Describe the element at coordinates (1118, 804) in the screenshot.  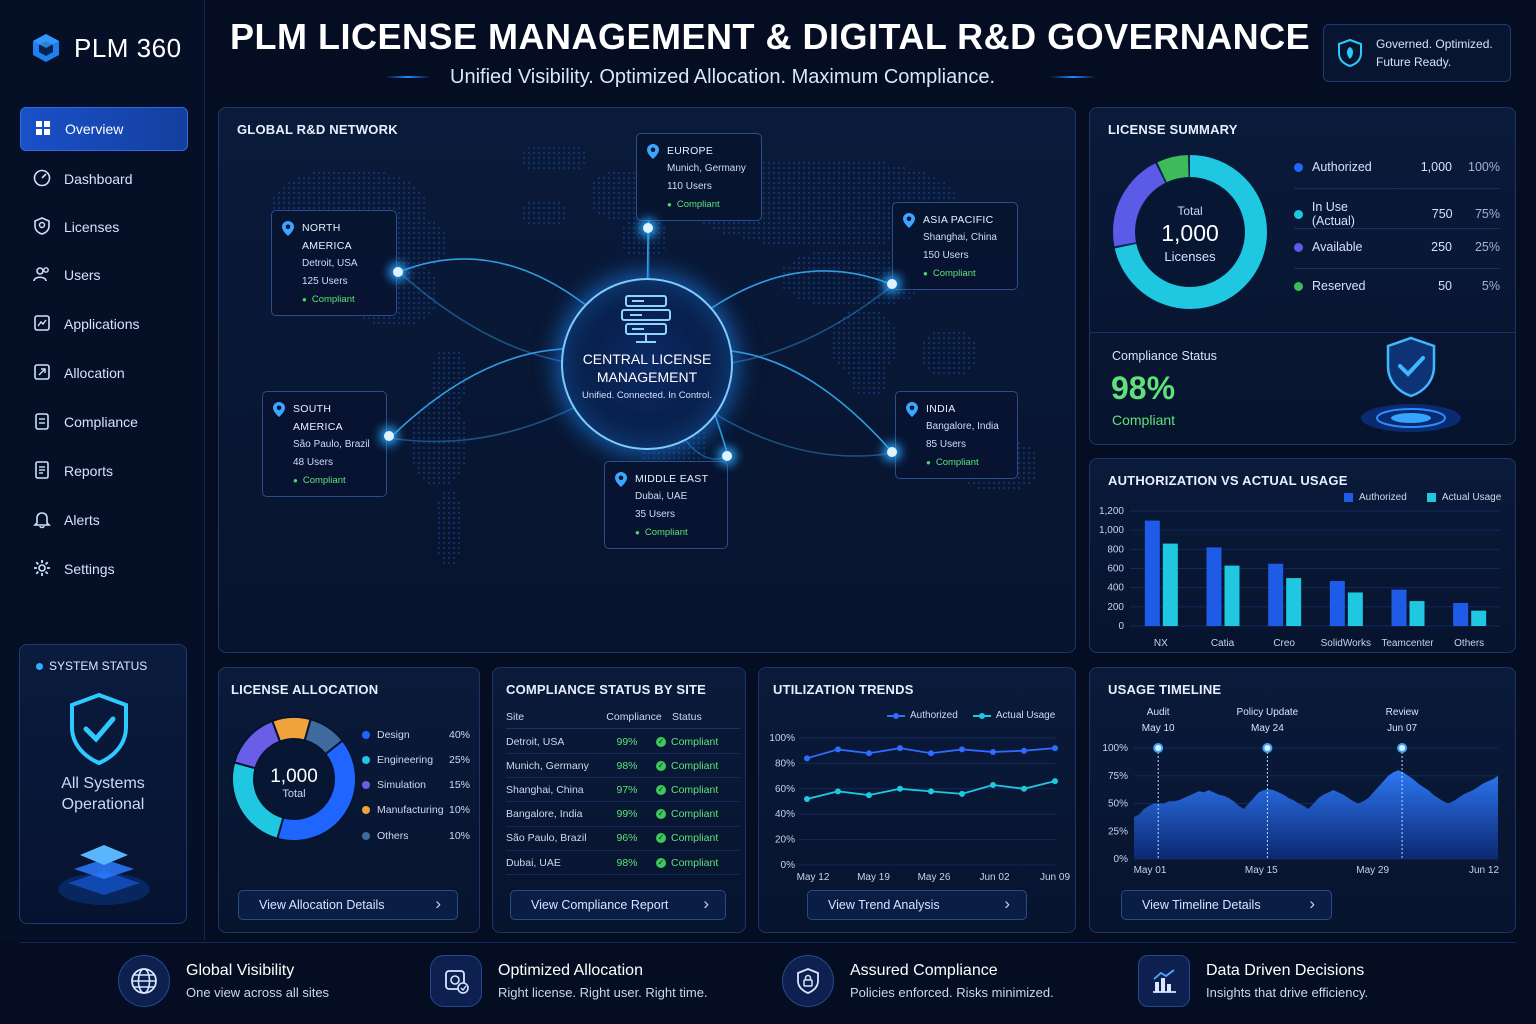
I see `y-tick: 50%` at that location.